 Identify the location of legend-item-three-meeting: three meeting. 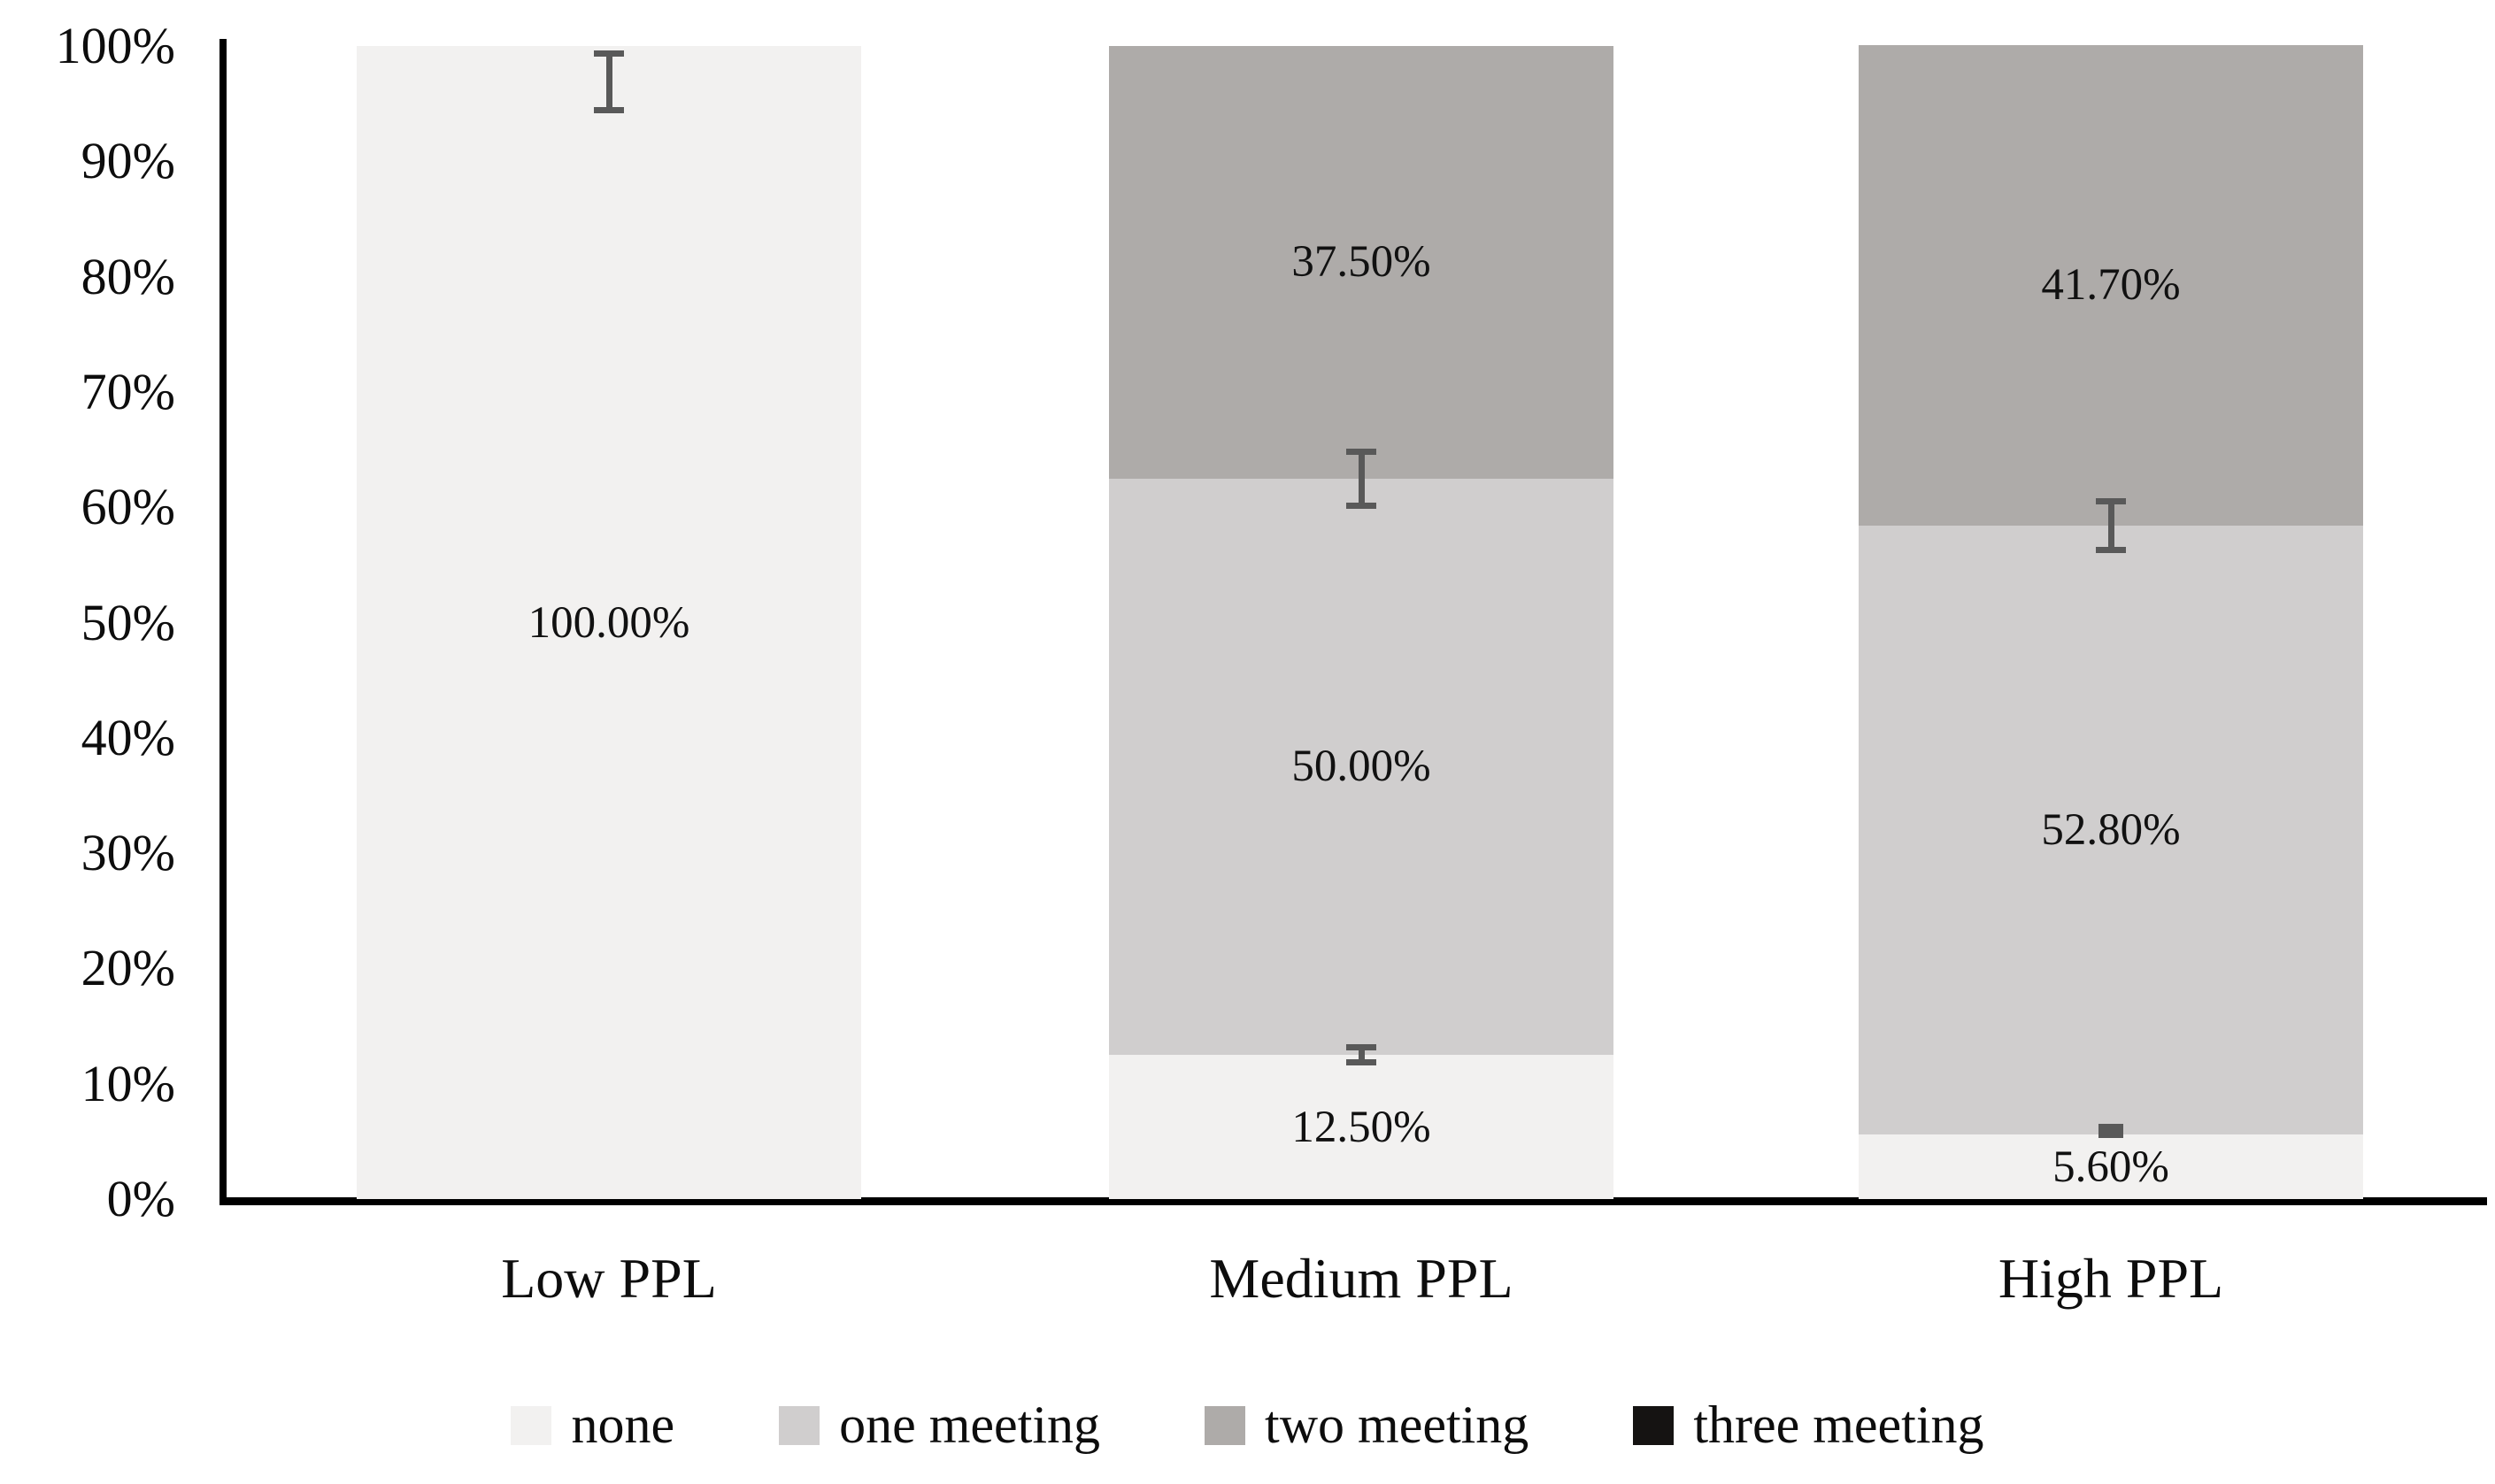
(1808, 1425).